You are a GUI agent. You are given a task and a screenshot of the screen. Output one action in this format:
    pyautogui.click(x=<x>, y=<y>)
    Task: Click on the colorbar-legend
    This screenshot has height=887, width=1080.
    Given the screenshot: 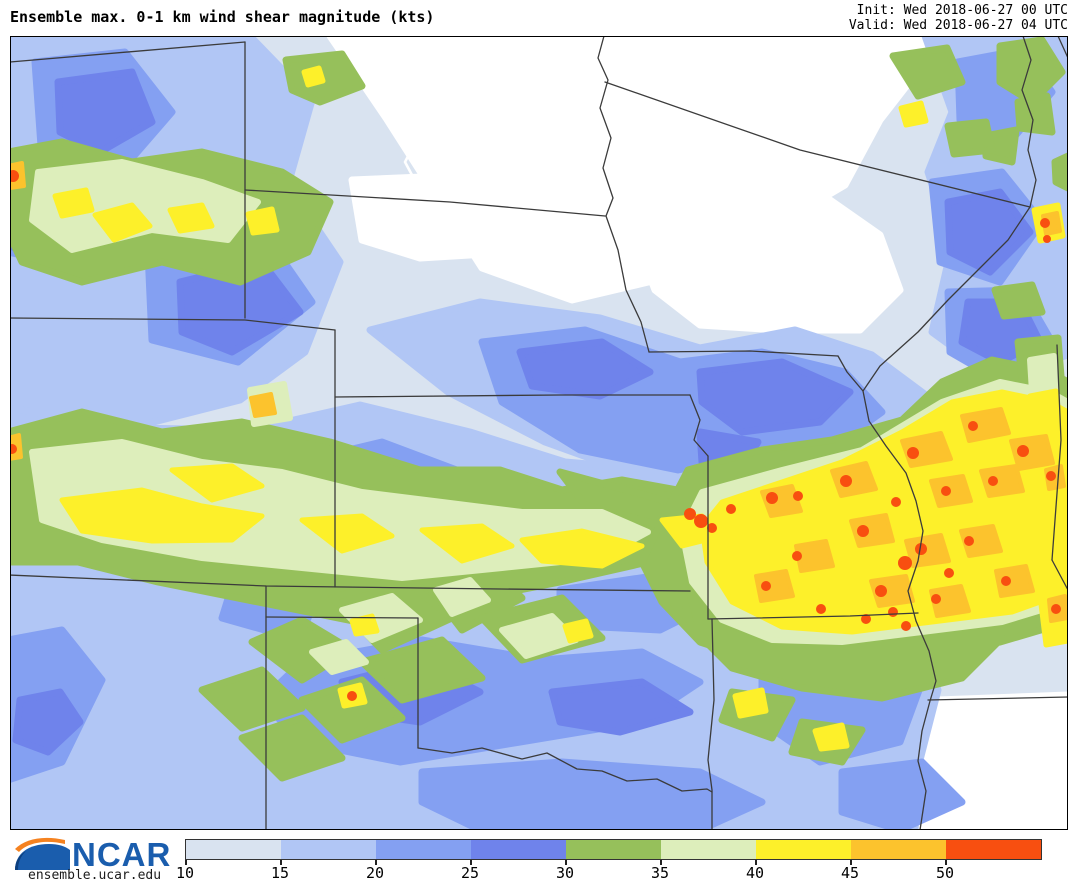 What is the action you would take?
    pyautogui.click(x=613, y=849)
    